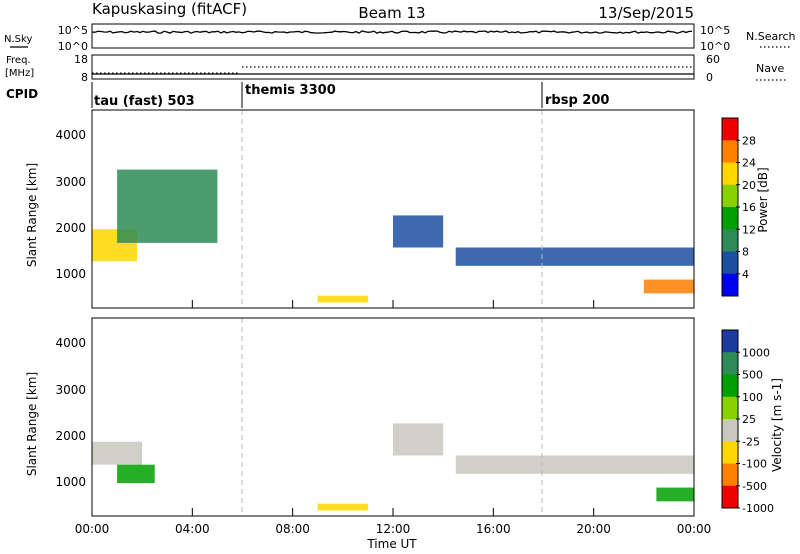 This screenshot has height=554, width=800. I want to click on colorbar-tick-label: -100, so click(754, 464).